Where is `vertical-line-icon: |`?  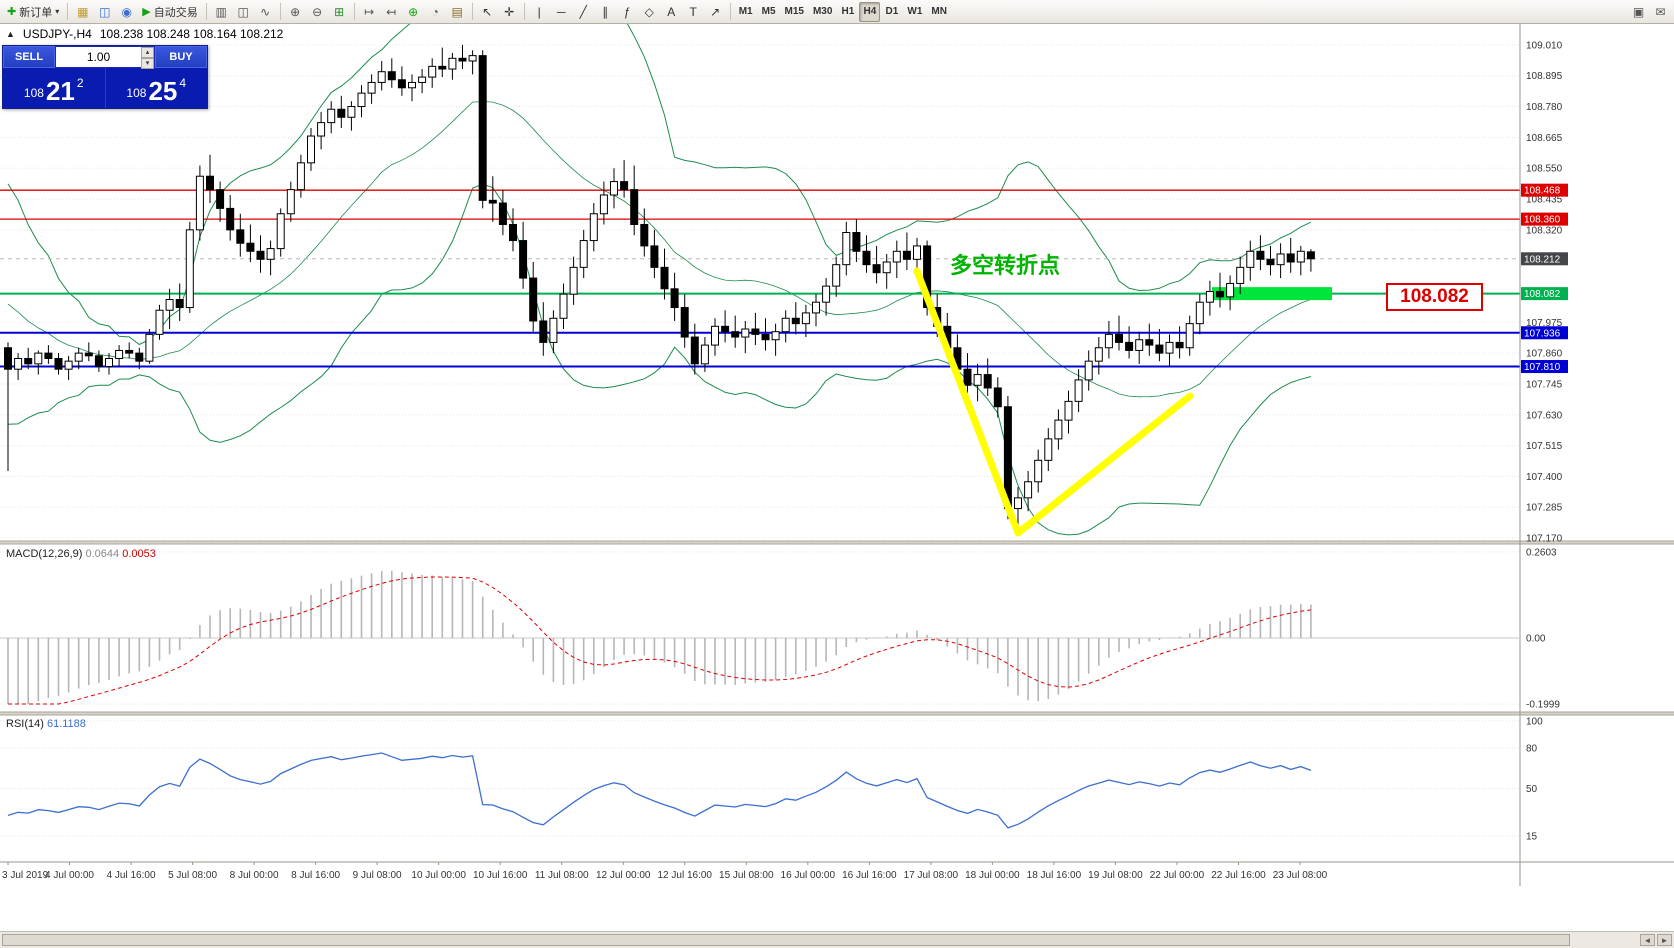 vertical-line-icon: | is located at coordinates (539, 12).